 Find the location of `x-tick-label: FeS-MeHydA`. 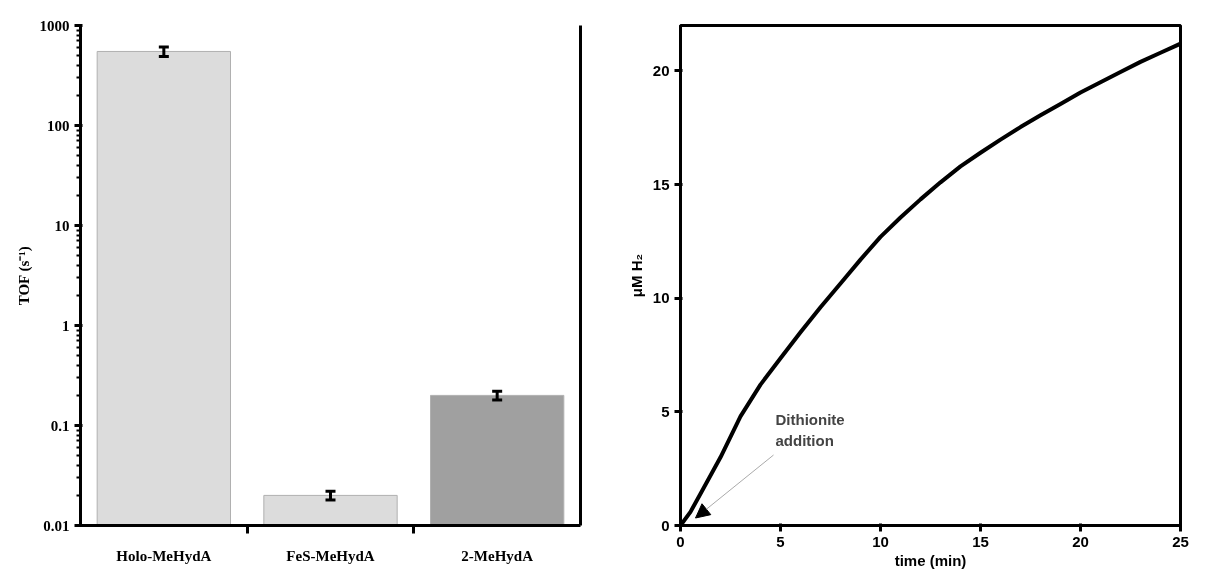

x-tick-label: FeS-MeHydA is located at coordinates (330, 555).